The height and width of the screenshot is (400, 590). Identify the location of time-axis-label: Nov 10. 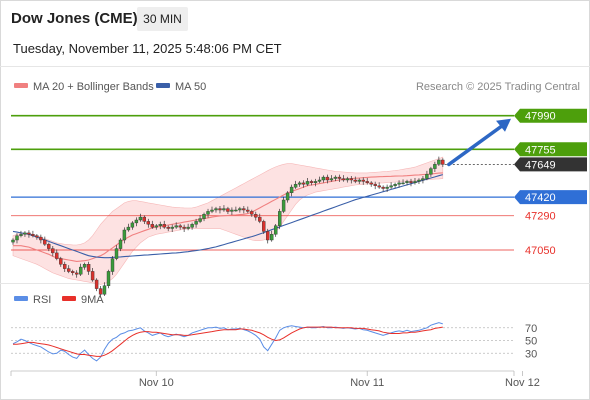
(156, 383).